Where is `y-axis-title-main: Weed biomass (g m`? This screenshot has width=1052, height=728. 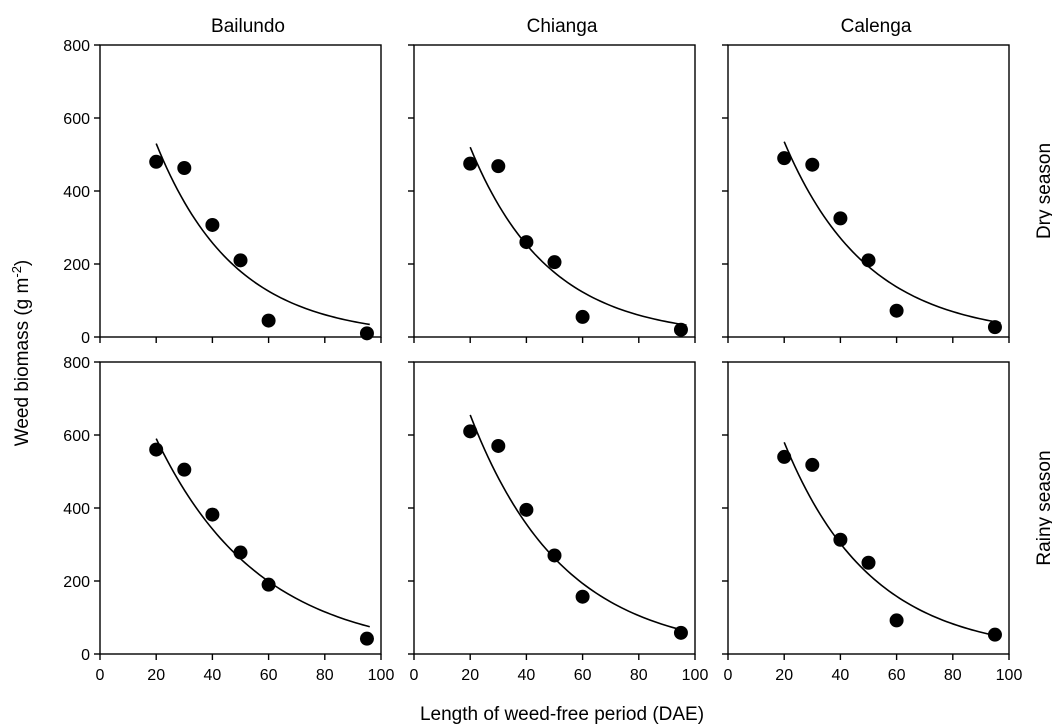 y-axis-title-main: Weed biomass (g m is located at coordinates (22, 362).